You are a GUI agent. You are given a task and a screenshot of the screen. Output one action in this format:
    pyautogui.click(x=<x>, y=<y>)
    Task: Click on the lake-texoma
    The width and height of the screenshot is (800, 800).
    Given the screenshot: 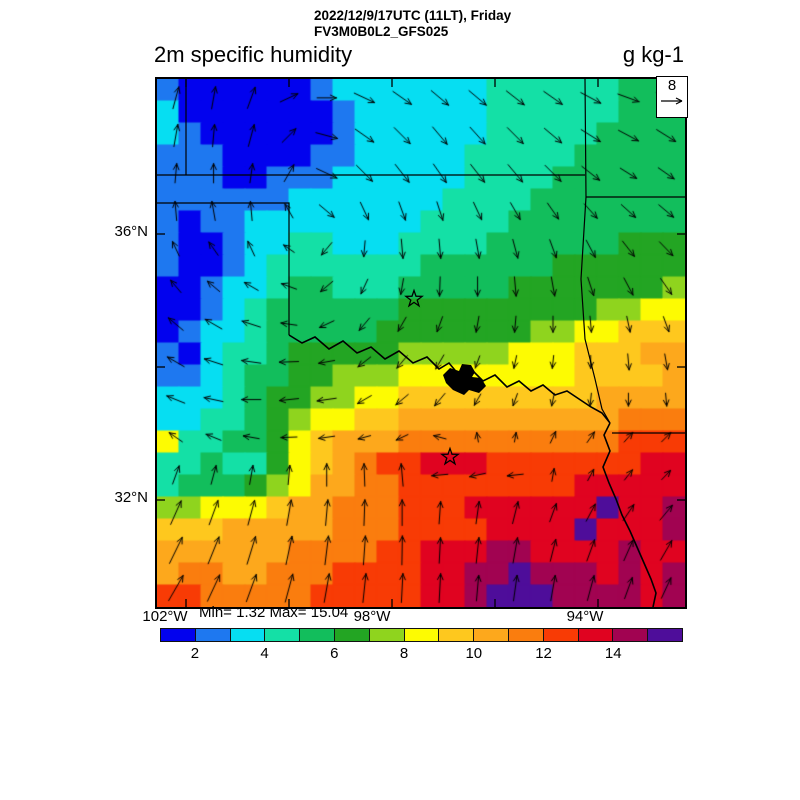 What is the action you would take?
    pyautogui.click(x=464, y=379)
    